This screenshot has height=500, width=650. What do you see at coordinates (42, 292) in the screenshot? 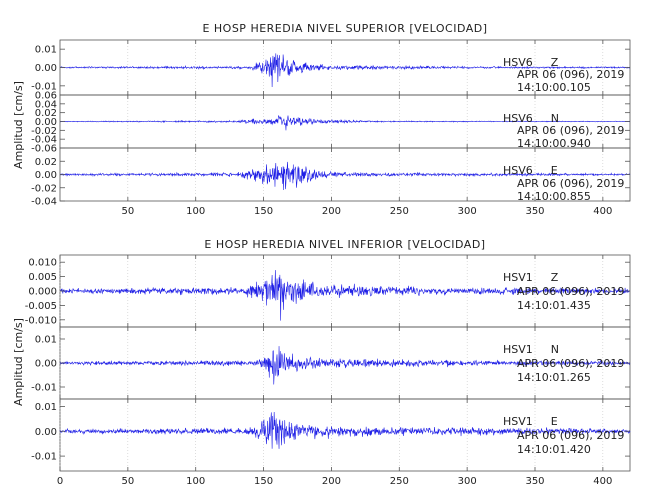
I see `y-tick-label: 0.000` at bounding box center [42, 292].